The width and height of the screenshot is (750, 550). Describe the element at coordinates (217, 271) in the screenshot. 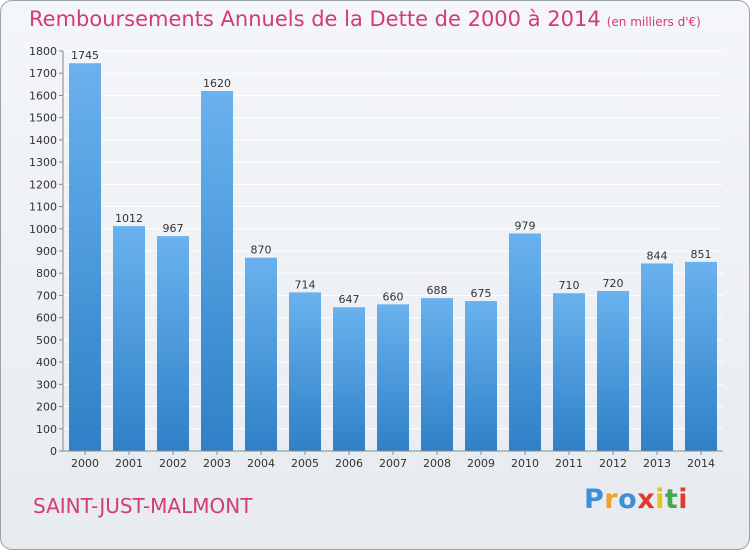

I see `bar-2003` at that location.